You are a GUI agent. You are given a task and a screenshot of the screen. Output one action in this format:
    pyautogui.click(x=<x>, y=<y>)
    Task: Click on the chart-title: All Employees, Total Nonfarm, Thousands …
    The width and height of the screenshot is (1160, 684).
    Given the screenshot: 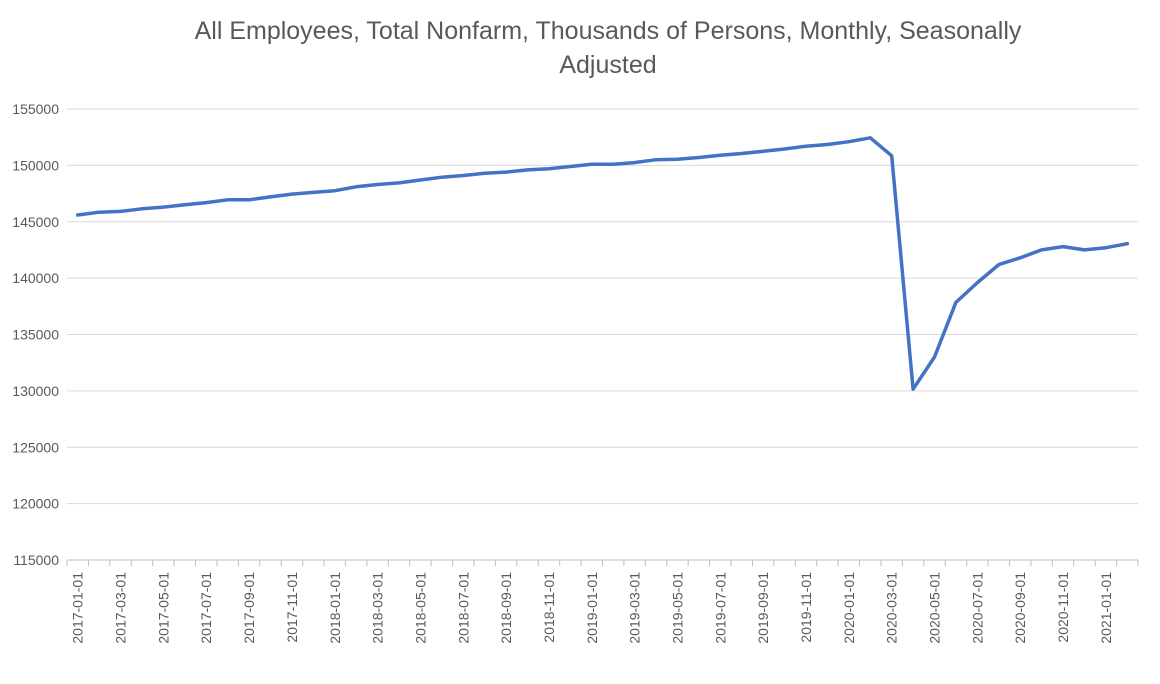 What is the action you would take?
    pyautogui.click(x=608, y=48)
    